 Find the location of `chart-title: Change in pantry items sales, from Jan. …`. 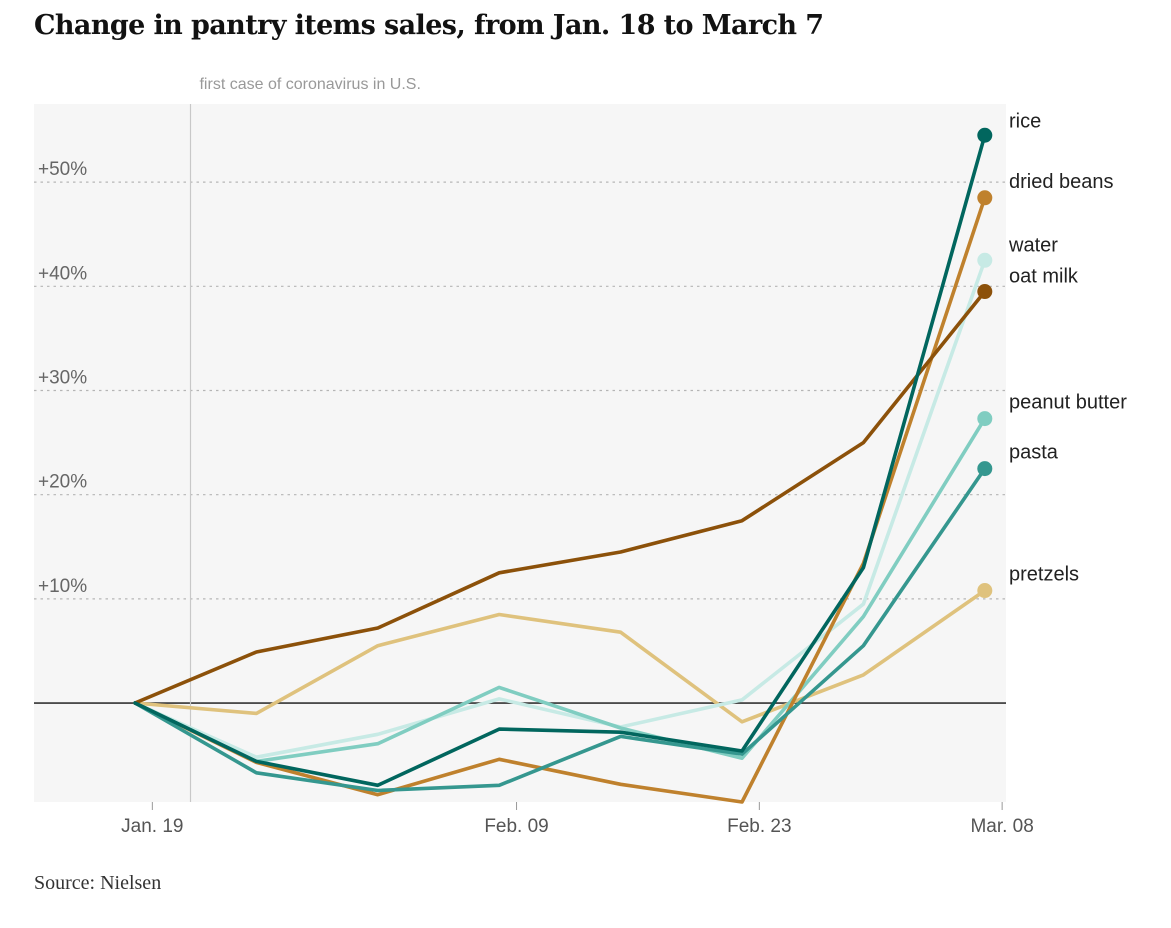

chart-title: Change in pantry items sales, from Jan. … is located at coordinates (429, 25).